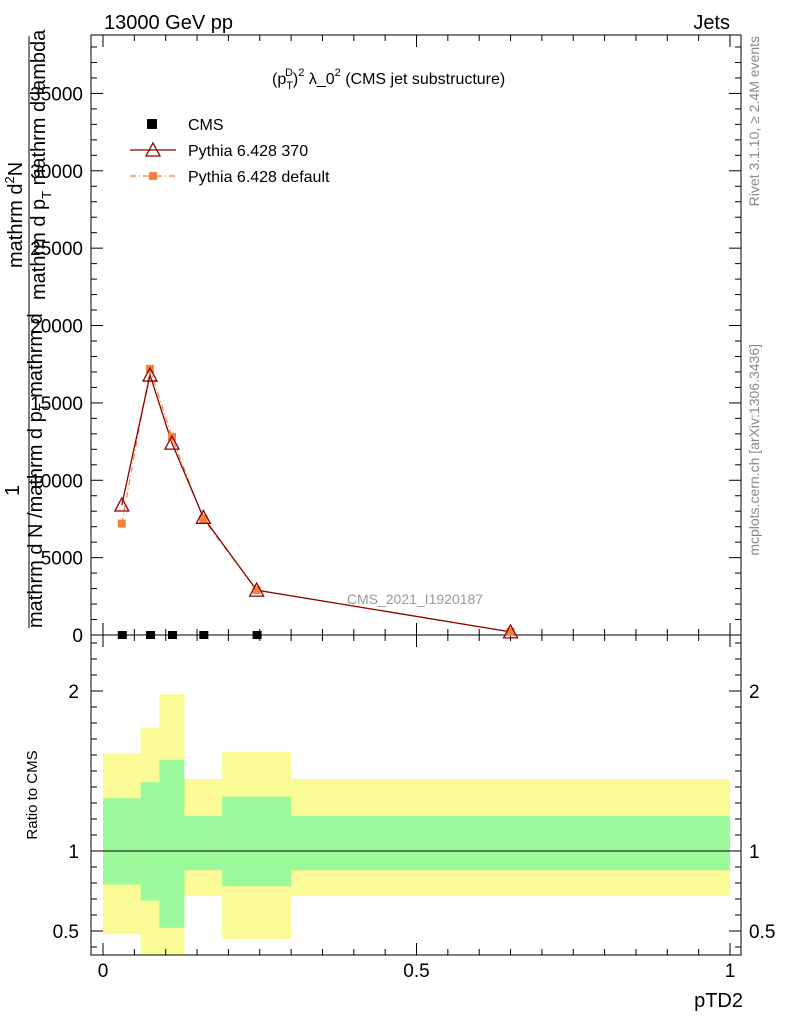  I want to click on series-pythia370-line, so click(316, 502).